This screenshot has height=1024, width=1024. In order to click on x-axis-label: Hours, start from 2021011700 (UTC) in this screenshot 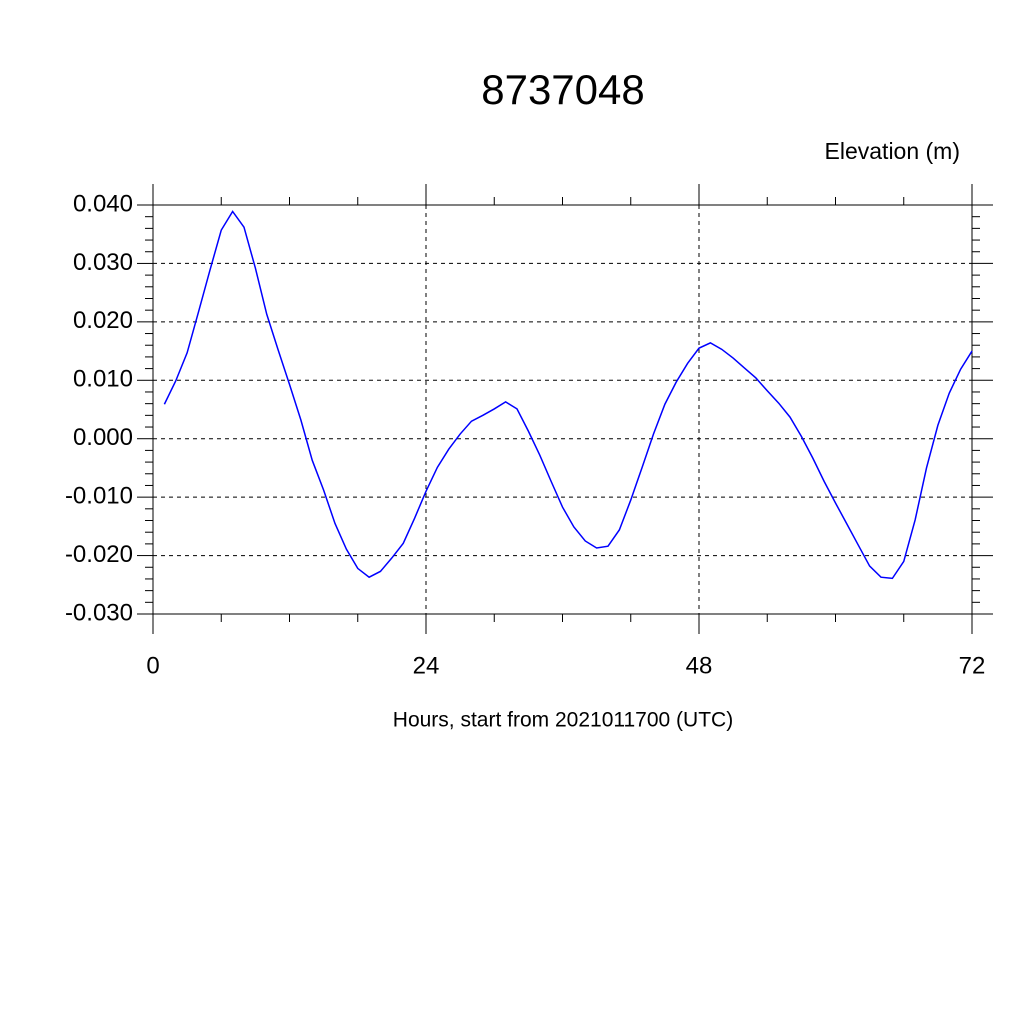, I will do `click(563, 720)`.